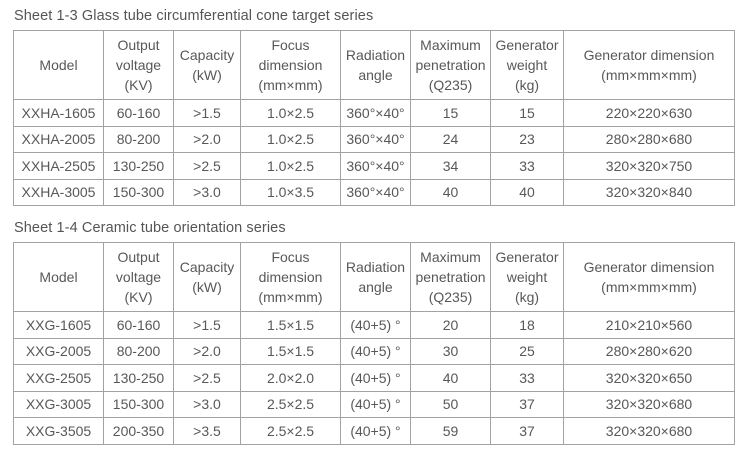 This screenshot has height=460, width=750. I want to click on table-cell: 220×220×630, so click(649, 113).